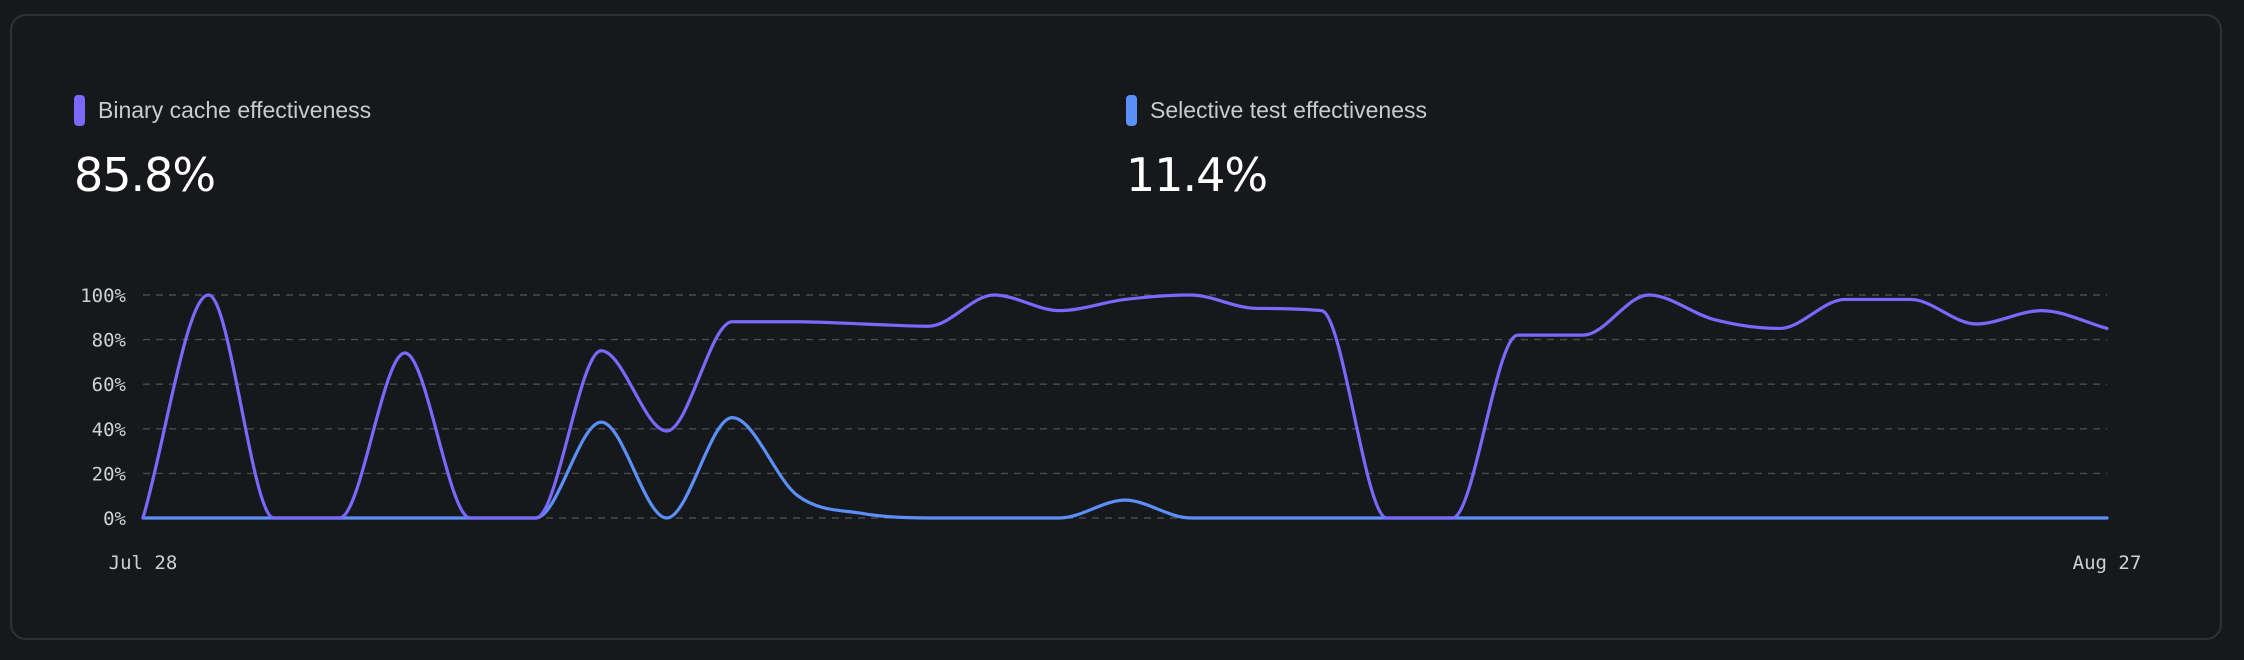  I want to click on selective-test-value: 11.4%, so click(1197, 175).